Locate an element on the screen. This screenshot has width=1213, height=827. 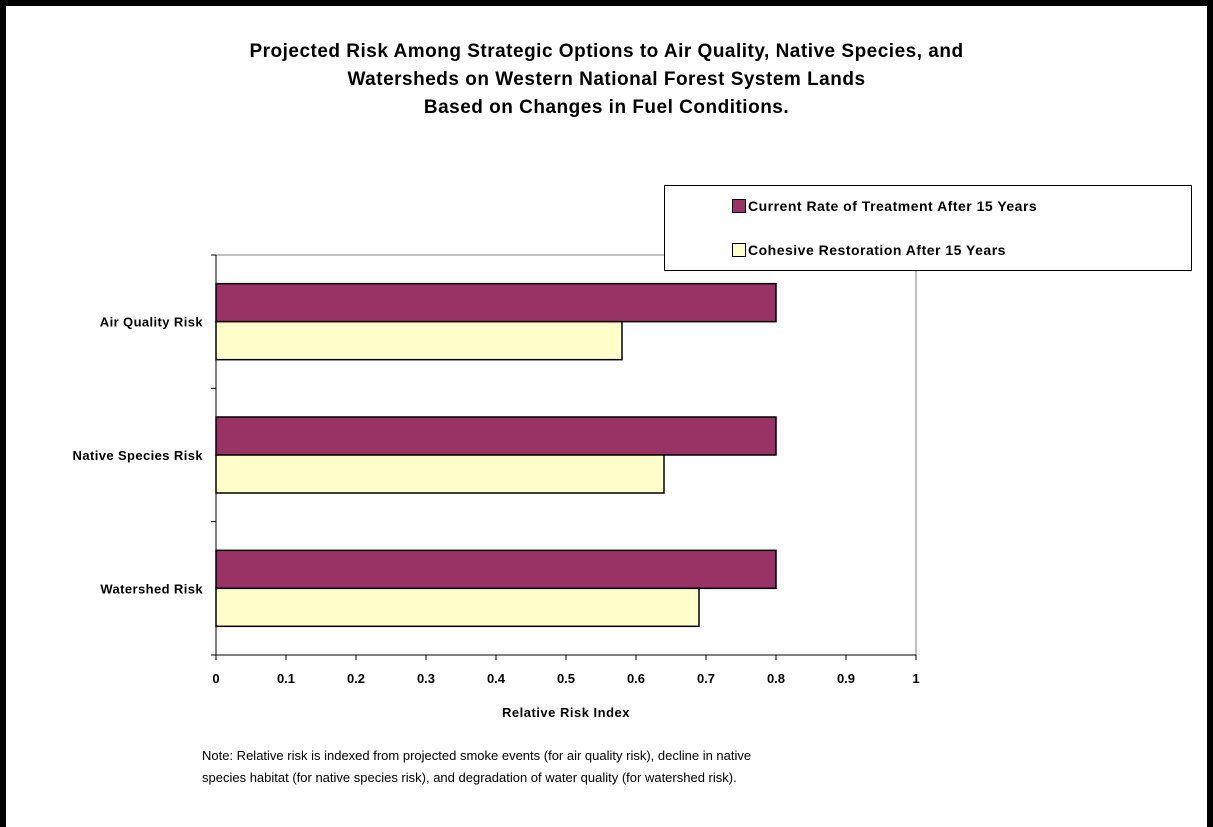
category-label: Watershed Risk is located at coordinates (151, 588).